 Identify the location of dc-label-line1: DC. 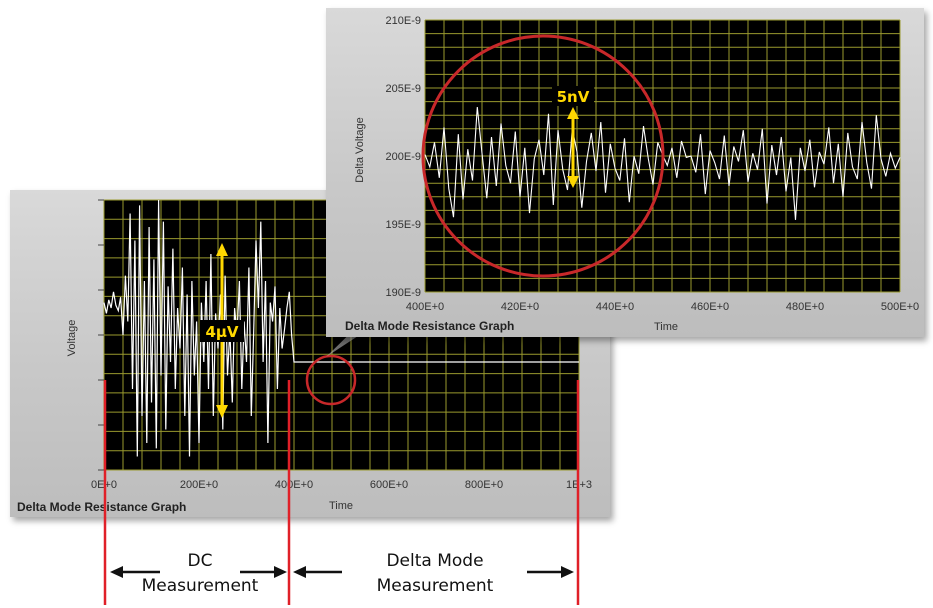
(200, 561).